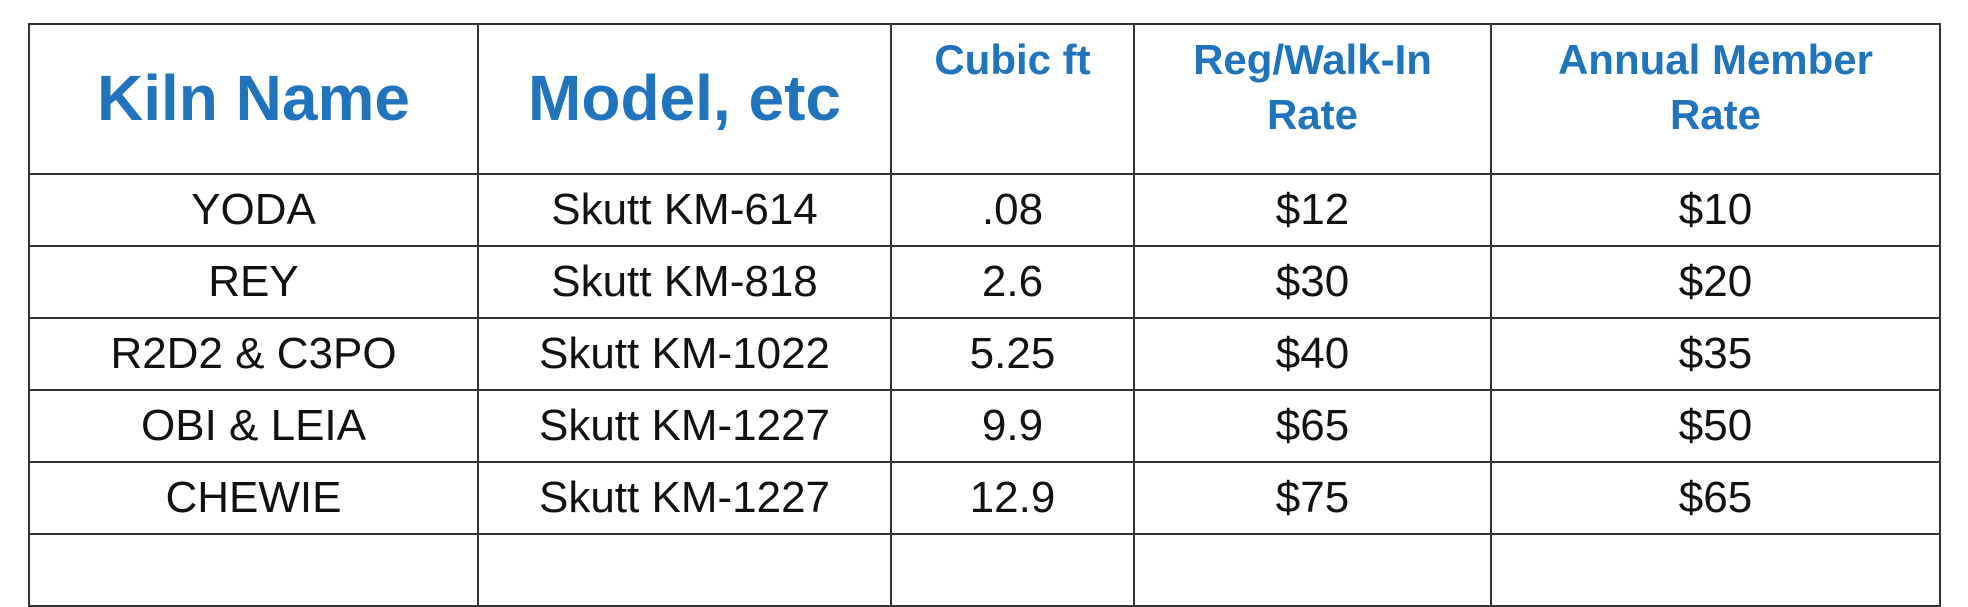  I want to click on table-cell: REY, so click(253, 282).